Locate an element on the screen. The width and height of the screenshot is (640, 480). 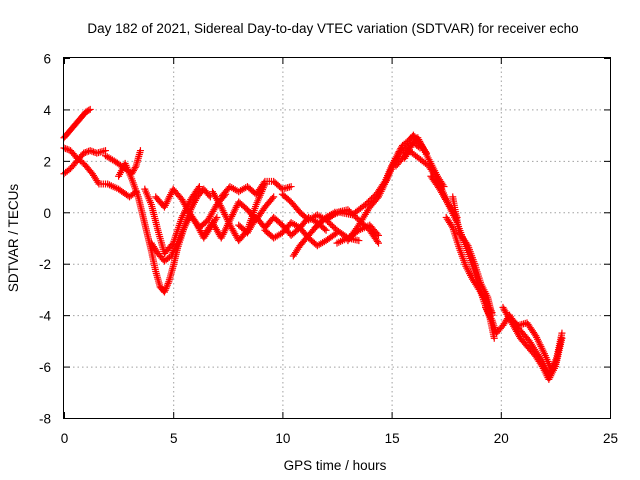
y-tick-label: 6 is located at coordinates (47, 59).